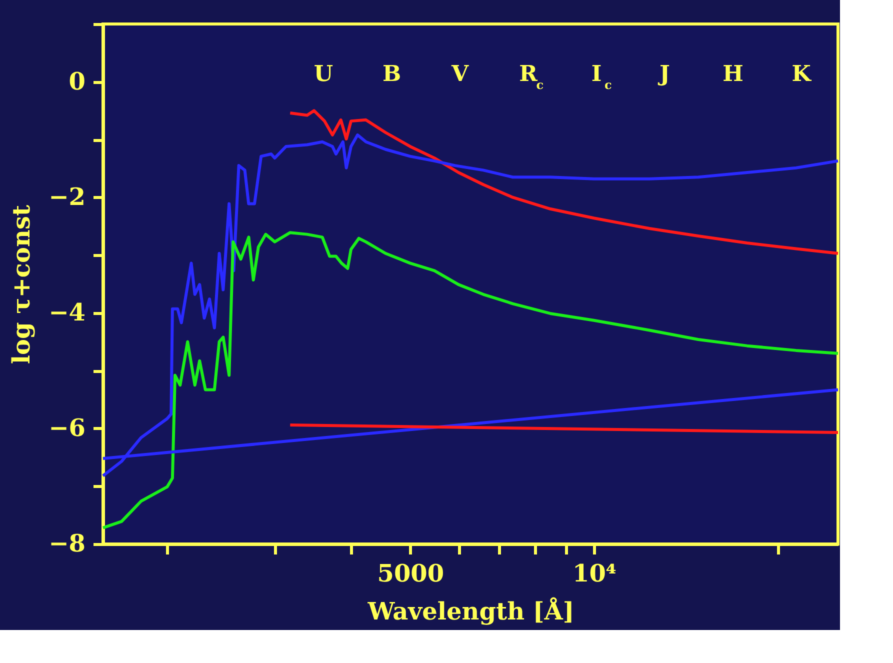  Describe the element at coordinates (594, 573) in the screenshot. I see `x-tick-label: 10⁴` at that location.